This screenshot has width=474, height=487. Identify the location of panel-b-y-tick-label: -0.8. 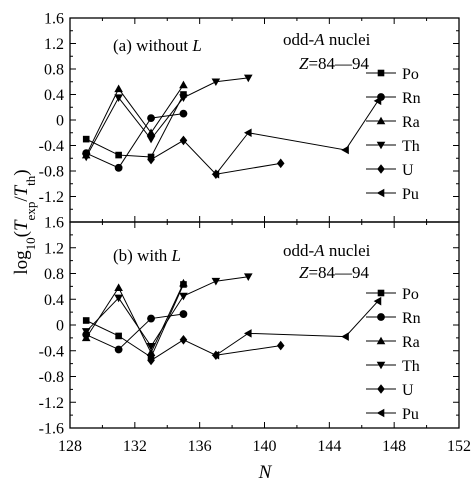
(51, 377).